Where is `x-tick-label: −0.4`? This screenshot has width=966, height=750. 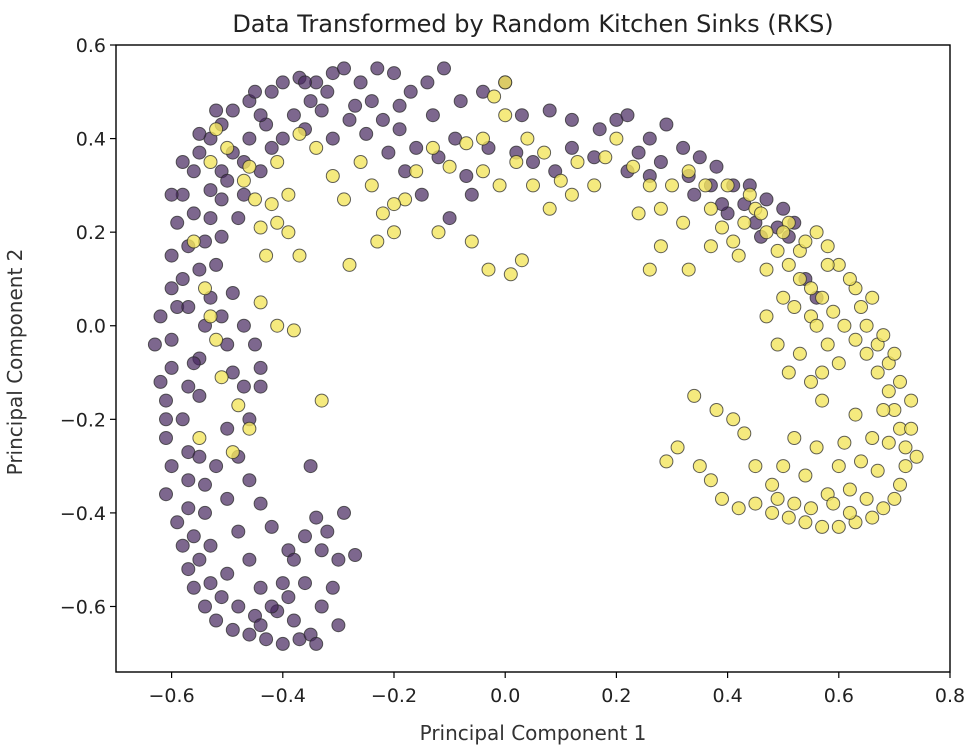 x-tick-label: −0.4 is located at coordinates (283, 696).